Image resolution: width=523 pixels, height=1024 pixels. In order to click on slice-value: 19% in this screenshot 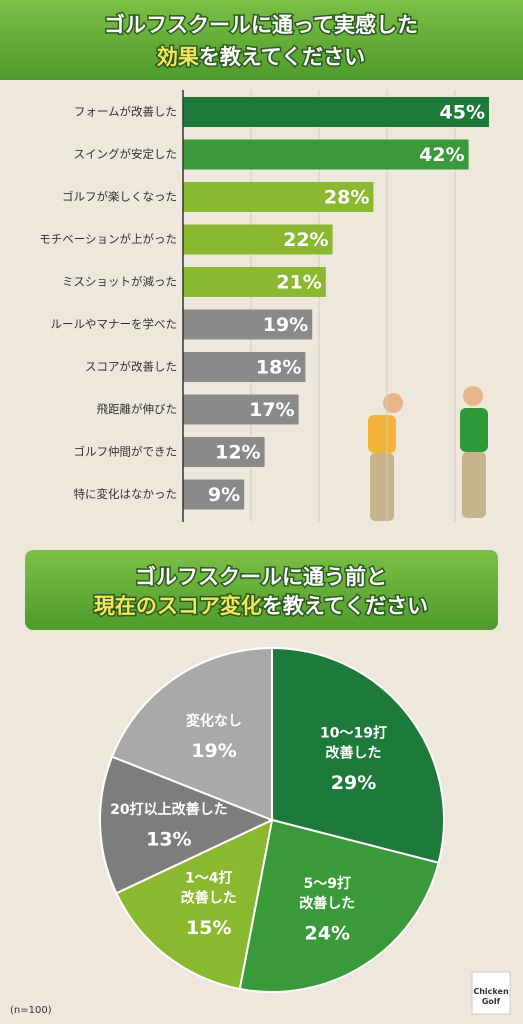, I will do `click(213, 751)`.